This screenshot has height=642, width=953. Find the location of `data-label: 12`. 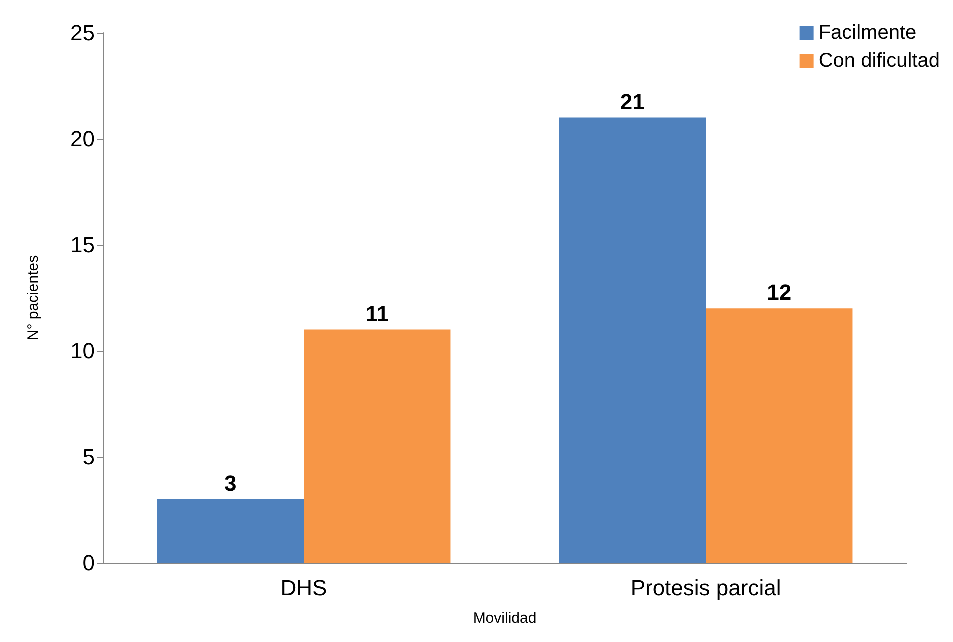

data-label: 12 is located at coordinates (779, 293).